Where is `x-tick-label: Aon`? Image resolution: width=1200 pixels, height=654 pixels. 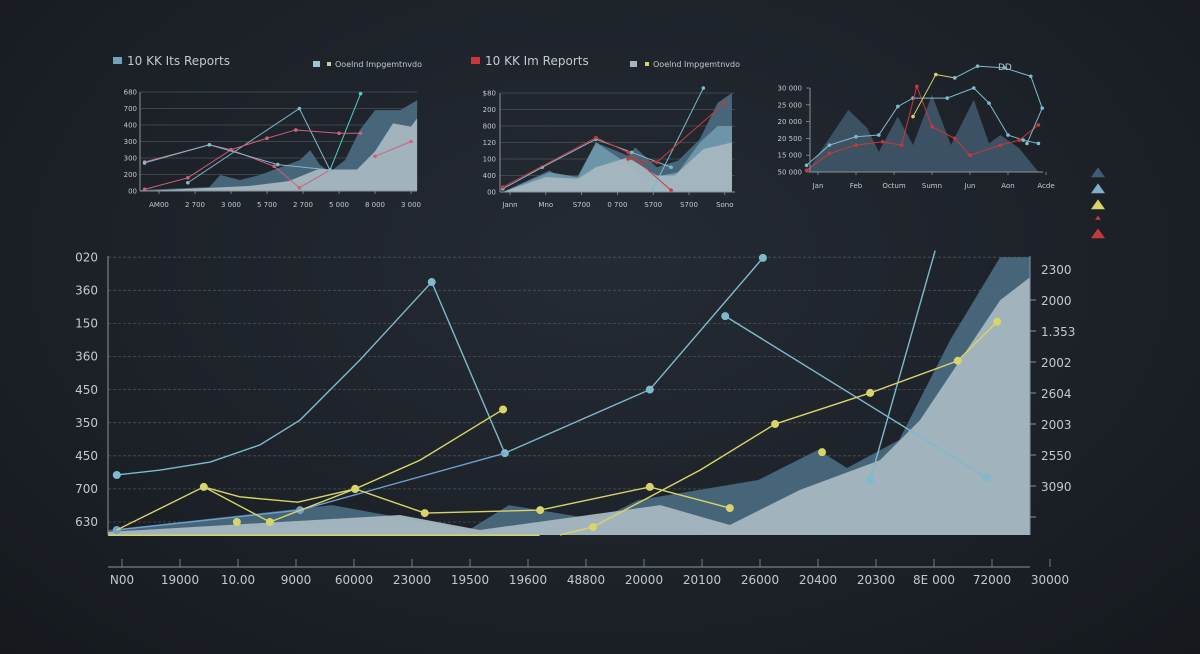
x-tick-label: Aon is located at coordinates (1007, 186).